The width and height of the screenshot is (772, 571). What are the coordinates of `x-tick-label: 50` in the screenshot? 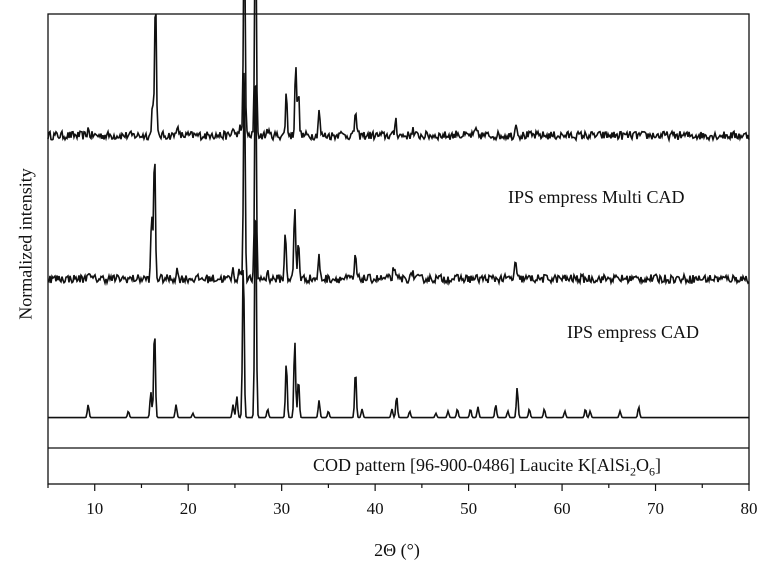 It's located at (468, 508).